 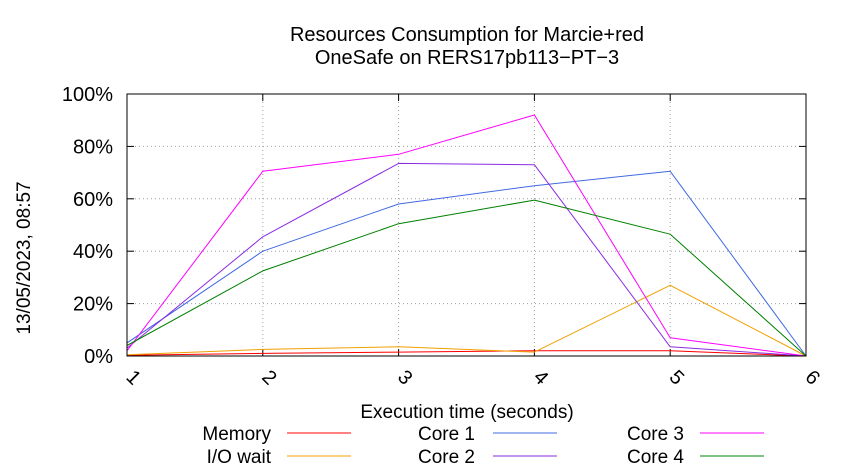 What do you see at coordinates (446, 434) in the screenshot?
I see `legend-label-core-1: Core 1` at bounding box center [446, 434].